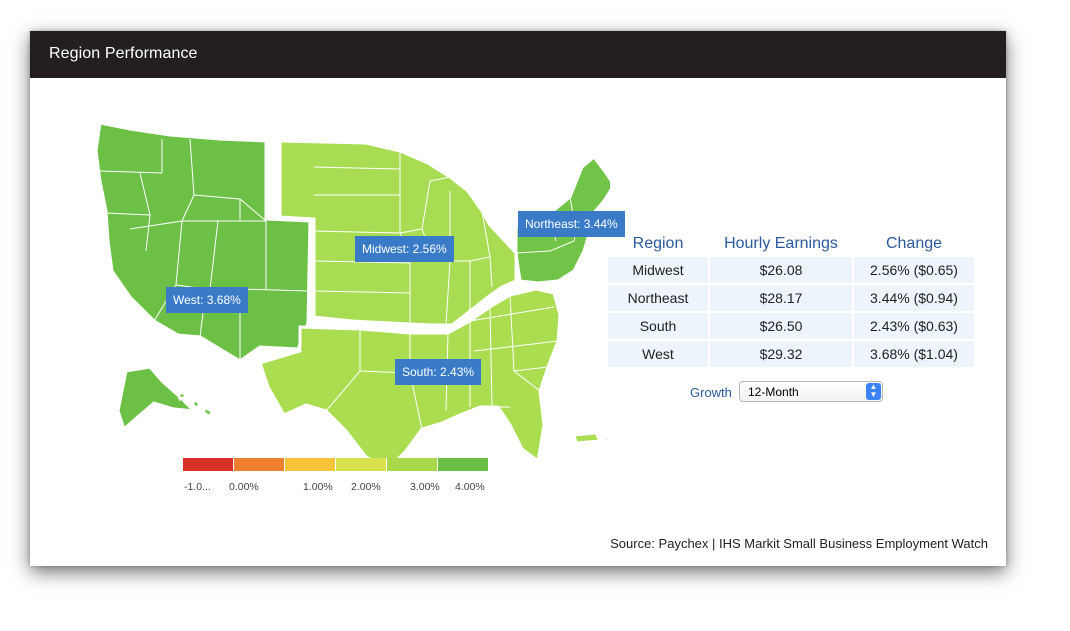 The height and width of the screenshot is (631, 1070). I want to click on cell-region: Midwest, so click(658, 270).